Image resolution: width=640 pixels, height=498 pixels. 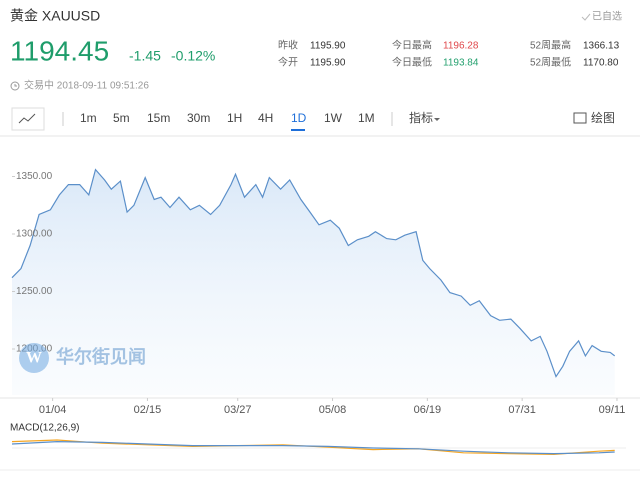 I want to click on y-tick-label: 1250.00, so click(x=34, y=291).